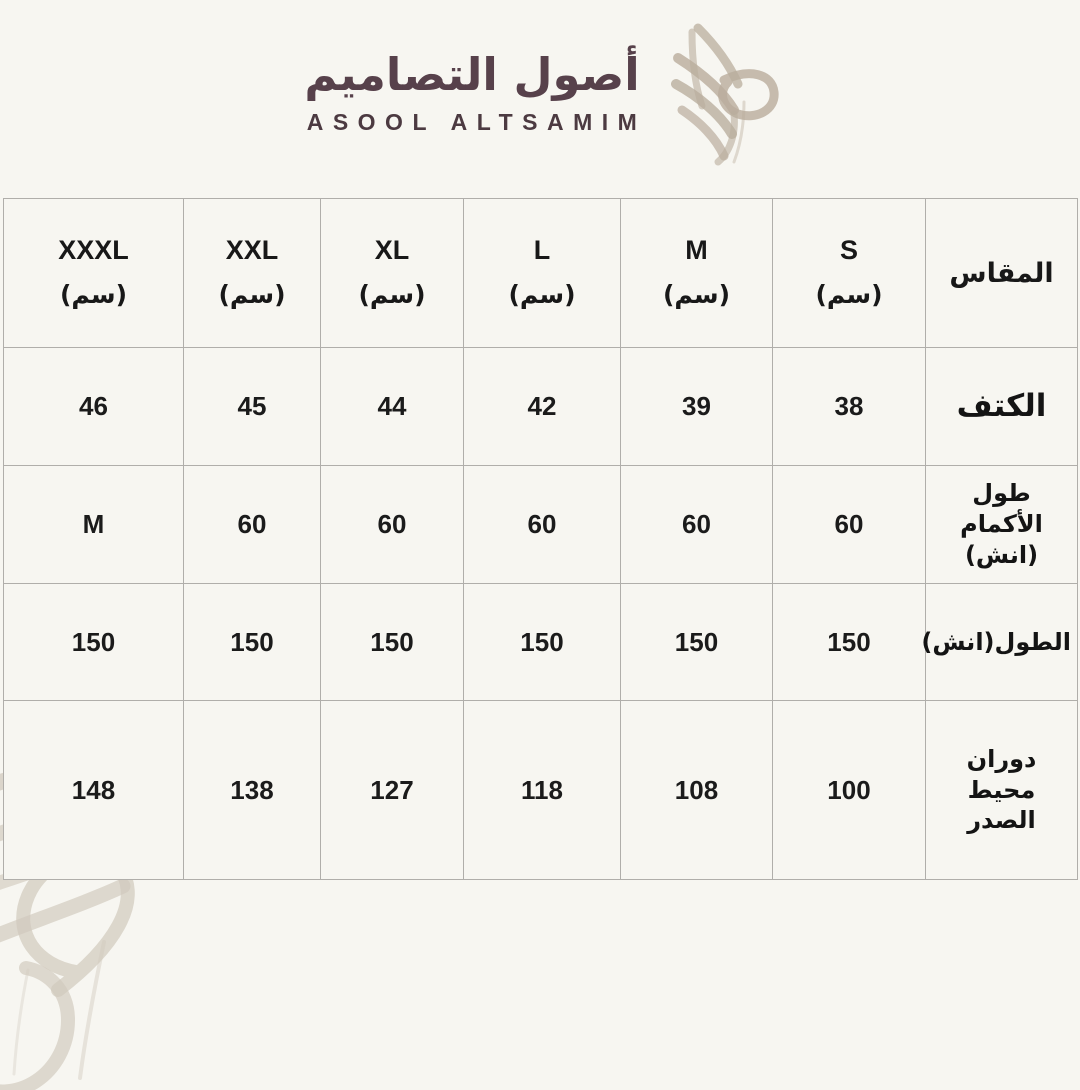 Image resolution: width=1080 pixels, height=1090 pixels. Describe the element at coordinates (252, 790) in the screenshot. I see `cell-chest-xxl: 138` at that location.